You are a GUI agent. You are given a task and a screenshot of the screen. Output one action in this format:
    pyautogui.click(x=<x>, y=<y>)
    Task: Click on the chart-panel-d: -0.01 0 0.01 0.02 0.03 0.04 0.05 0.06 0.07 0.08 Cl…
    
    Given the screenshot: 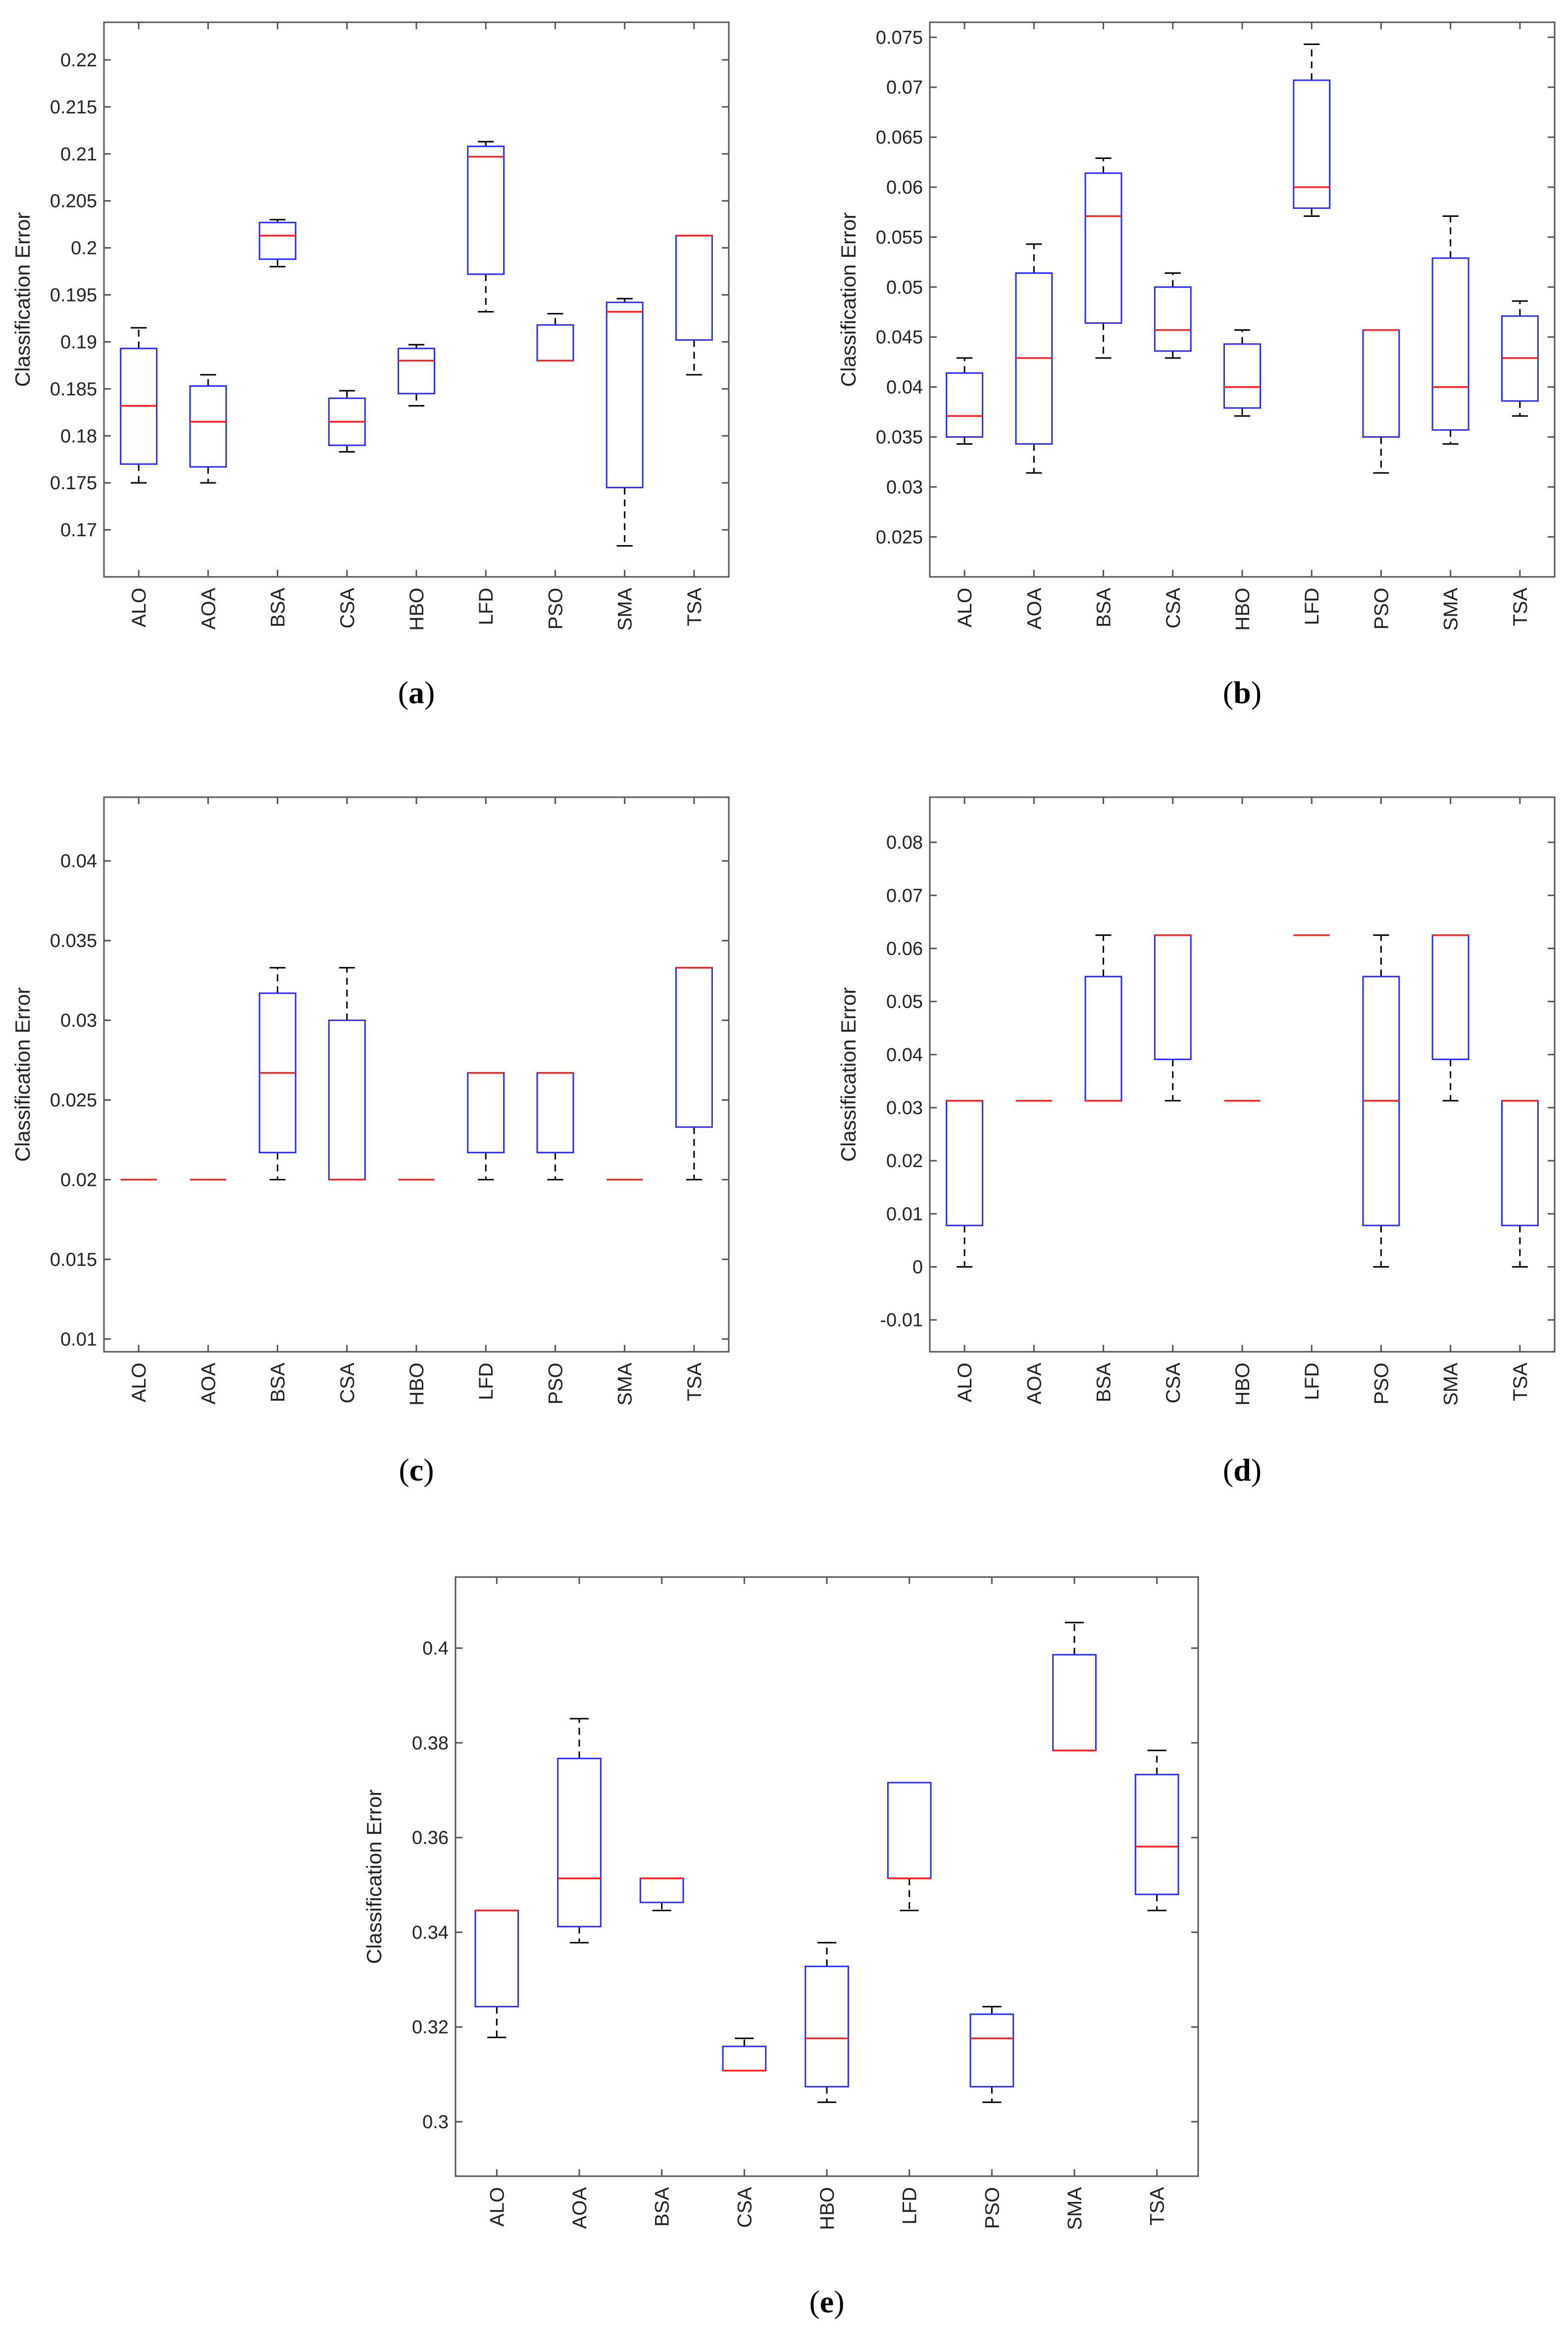 What is the action you would take?
    pyautogui.click(x=1196, y=1141)
    